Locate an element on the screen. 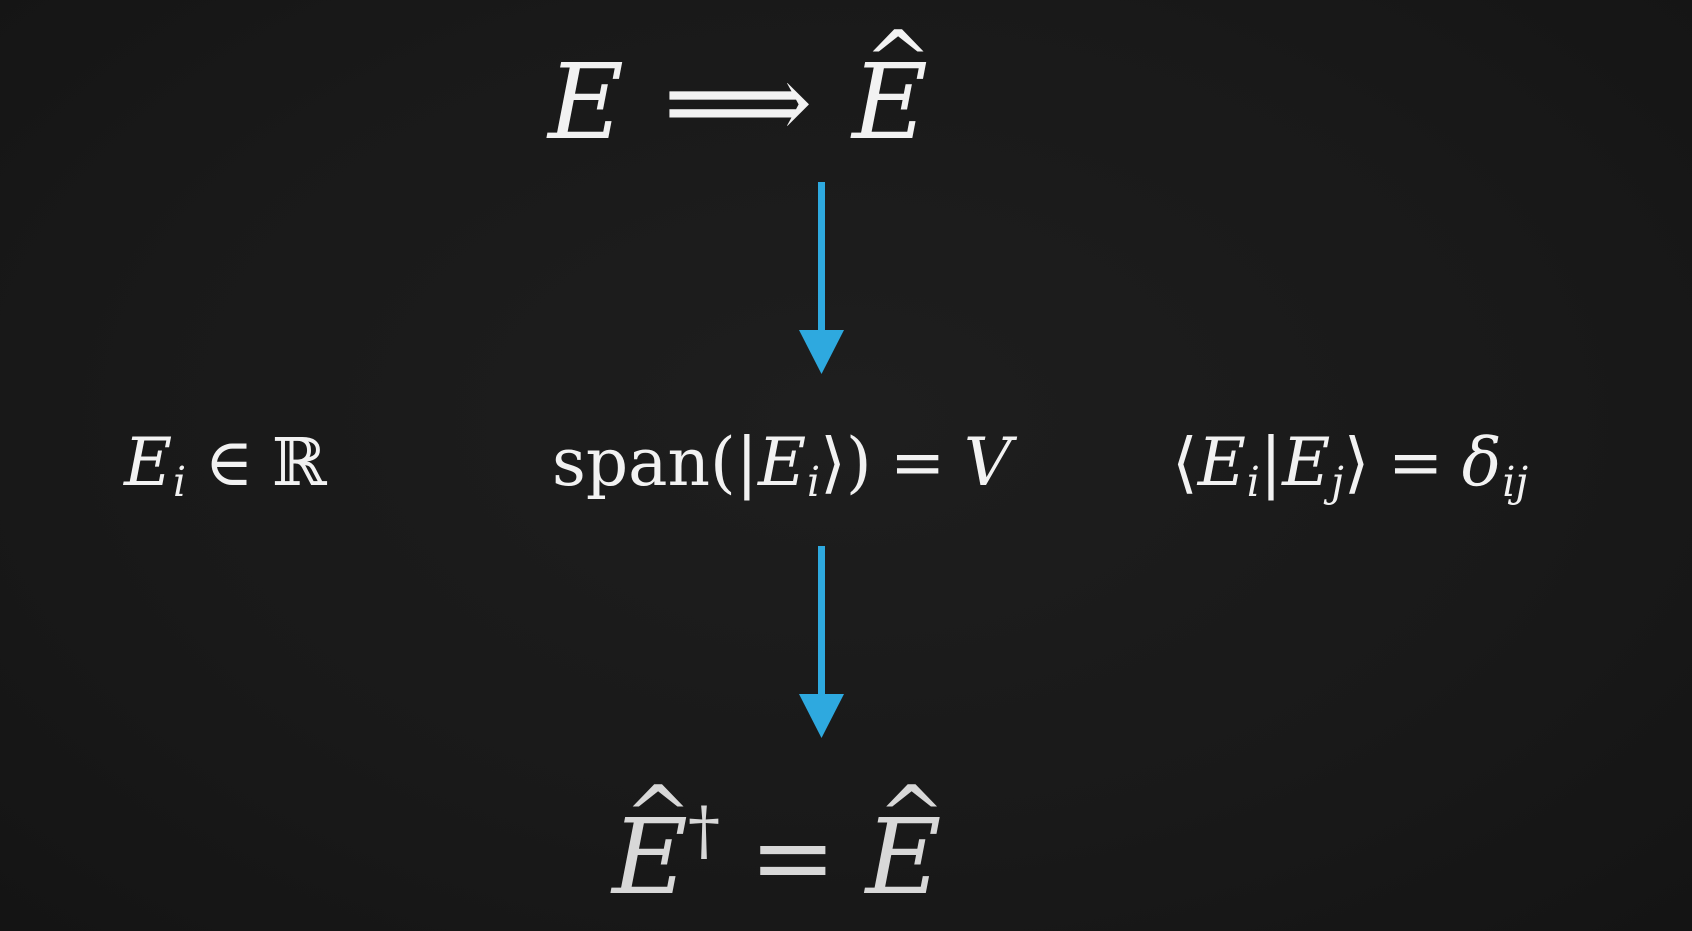 The width and height of the screenshot is (1692, 931). hat-mark-2: ^ is located at coordinates (658, 817).